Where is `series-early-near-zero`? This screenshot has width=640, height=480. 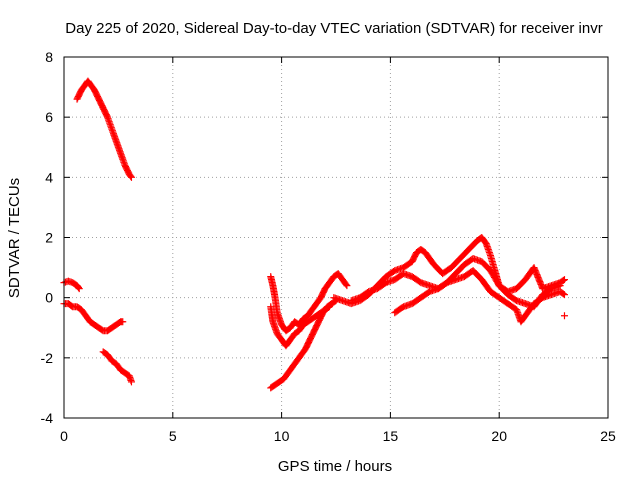
series-early-near-zero is located at coordinates (71, 285).